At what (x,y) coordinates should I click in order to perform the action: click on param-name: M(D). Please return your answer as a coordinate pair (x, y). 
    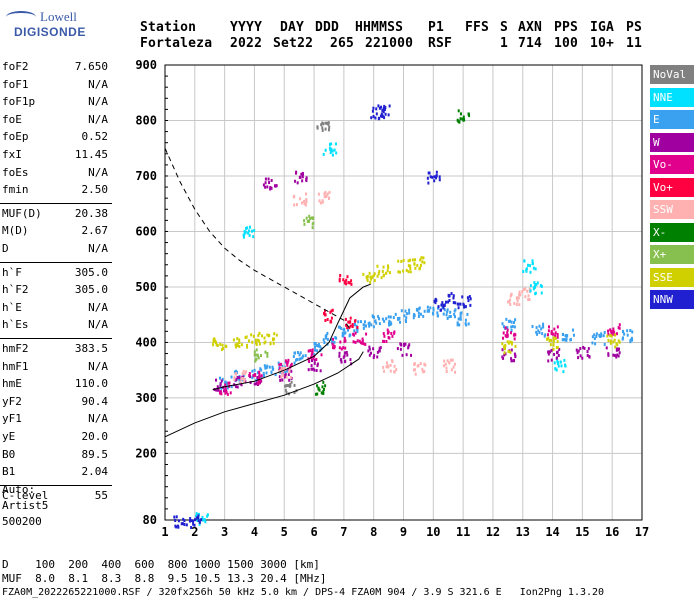
    Looking at the image, I should click on (15, 231).